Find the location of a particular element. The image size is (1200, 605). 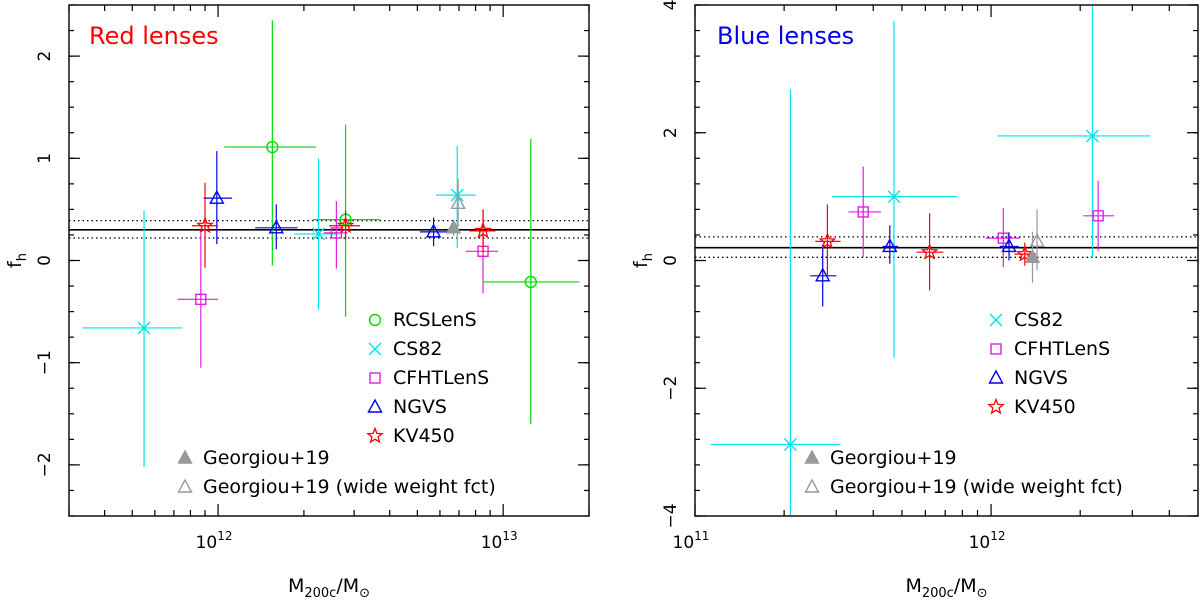

x-label-sep: /M is located at coordinates (347, 586).